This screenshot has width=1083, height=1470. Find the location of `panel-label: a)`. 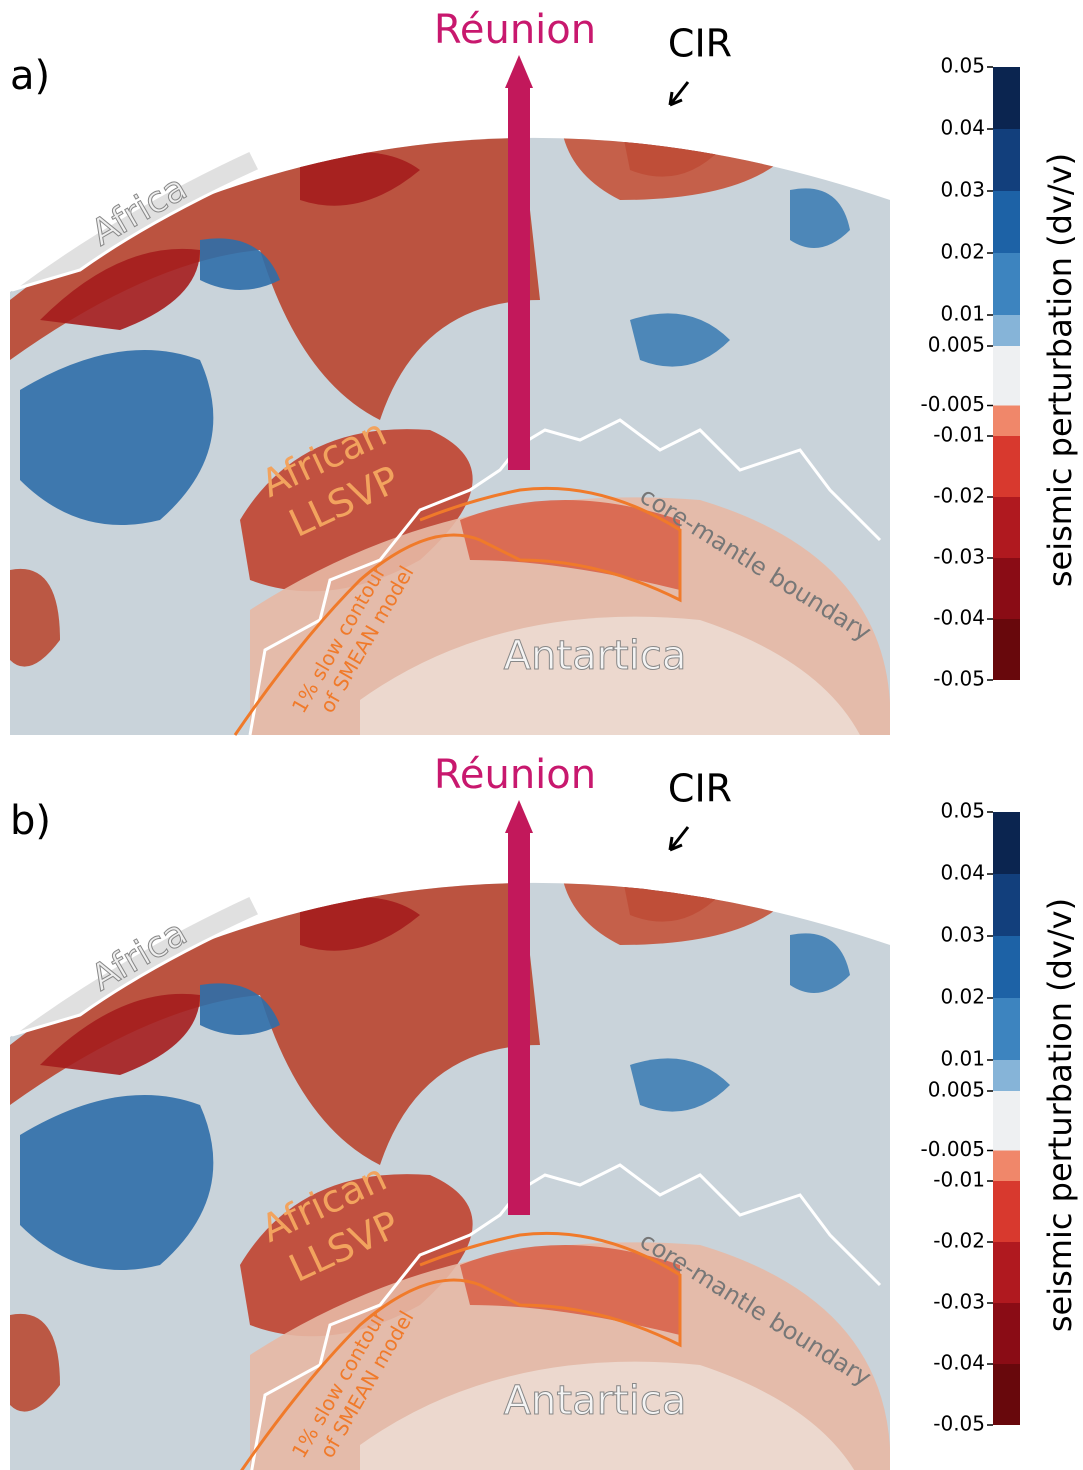

panel-label: a) is located at coordinates (30, 76).